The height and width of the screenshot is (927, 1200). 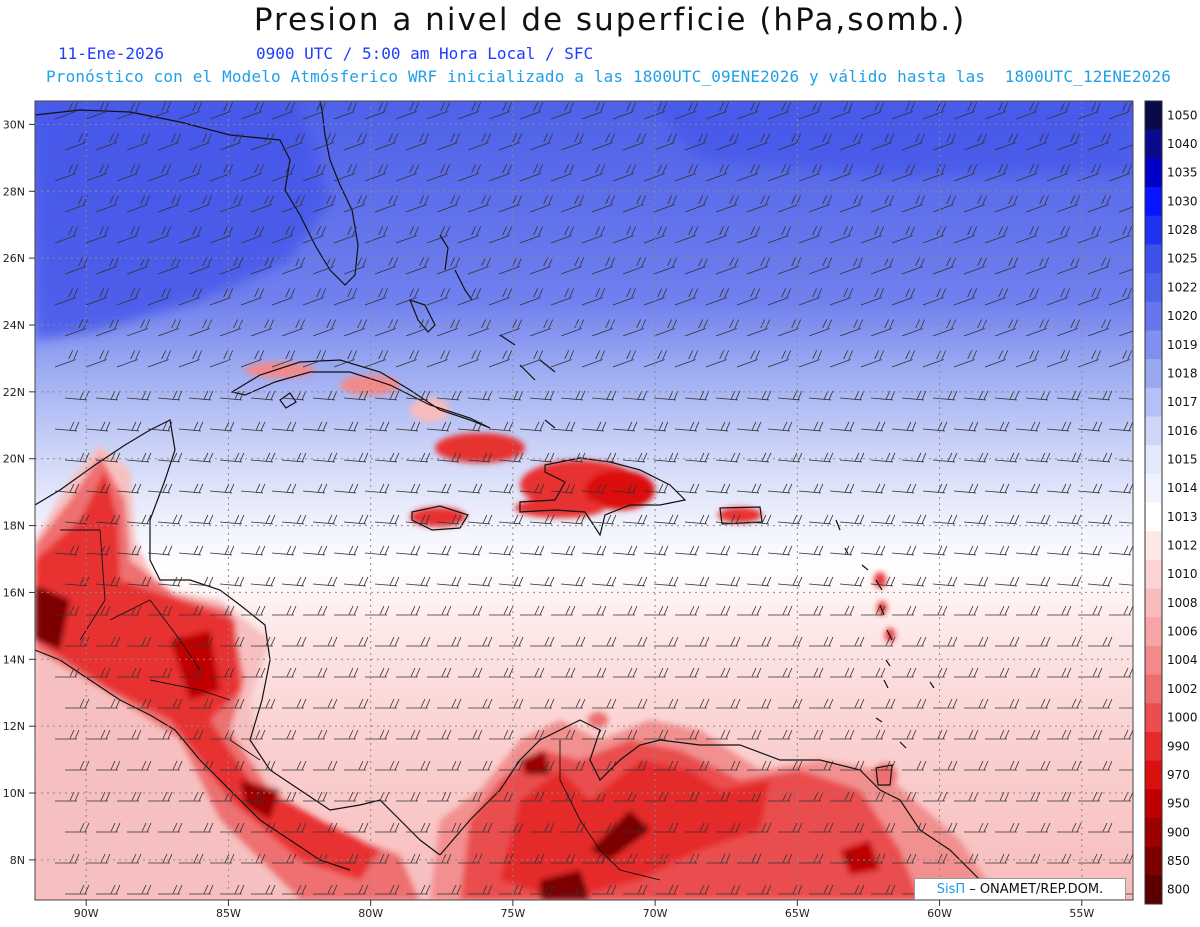 What do you see at coordinates (1182, 316) in the screenshot?
I see `colorbar-label: 1020` at bounding box center [1182, 316].